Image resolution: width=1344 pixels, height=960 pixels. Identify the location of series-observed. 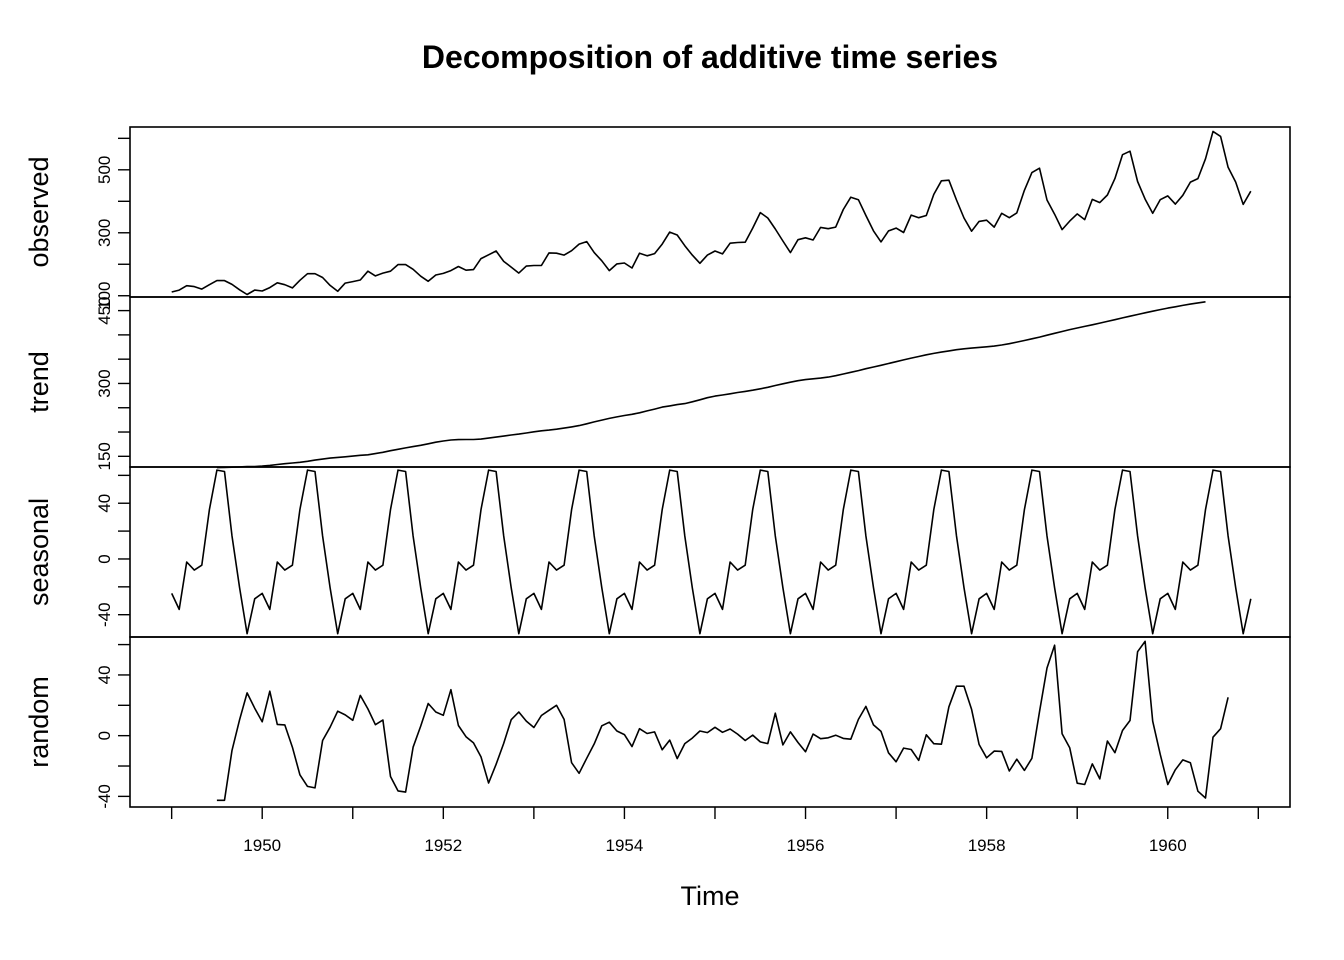
(711, 213).